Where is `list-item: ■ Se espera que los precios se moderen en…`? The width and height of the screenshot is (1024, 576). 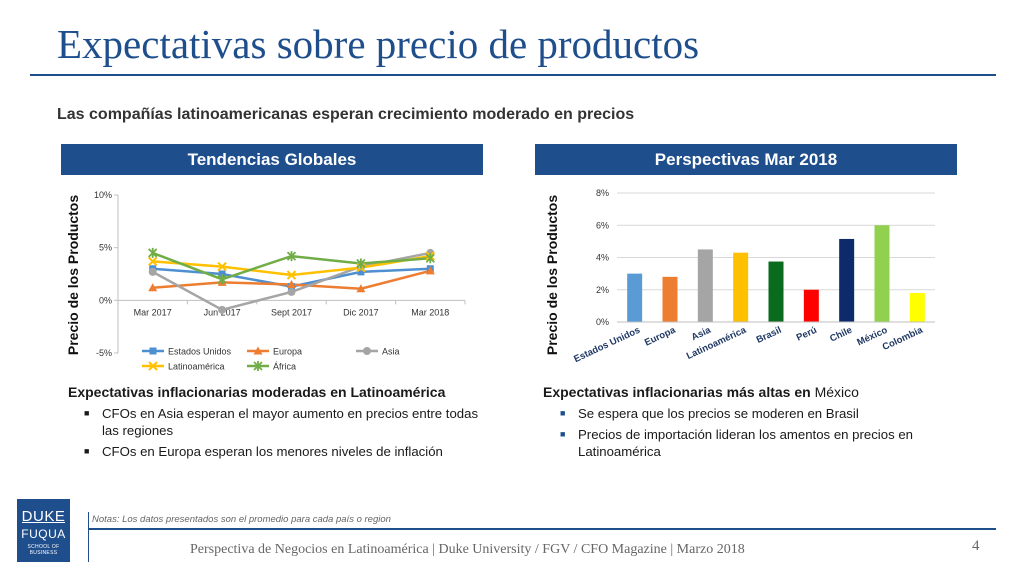 list-item: ■ Se espera que los precios se moderen en… is located at coordinates (756, 413).